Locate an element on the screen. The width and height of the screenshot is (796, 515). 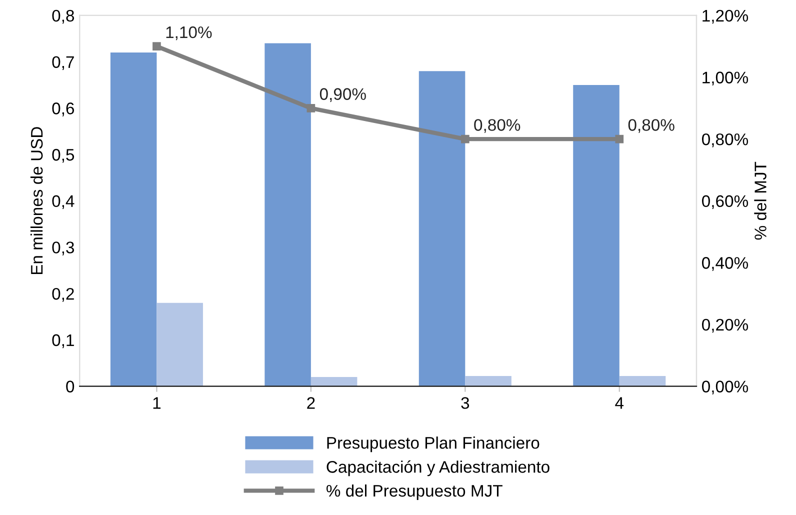
data-label: 1,10% is located at coordinates (189, 33).